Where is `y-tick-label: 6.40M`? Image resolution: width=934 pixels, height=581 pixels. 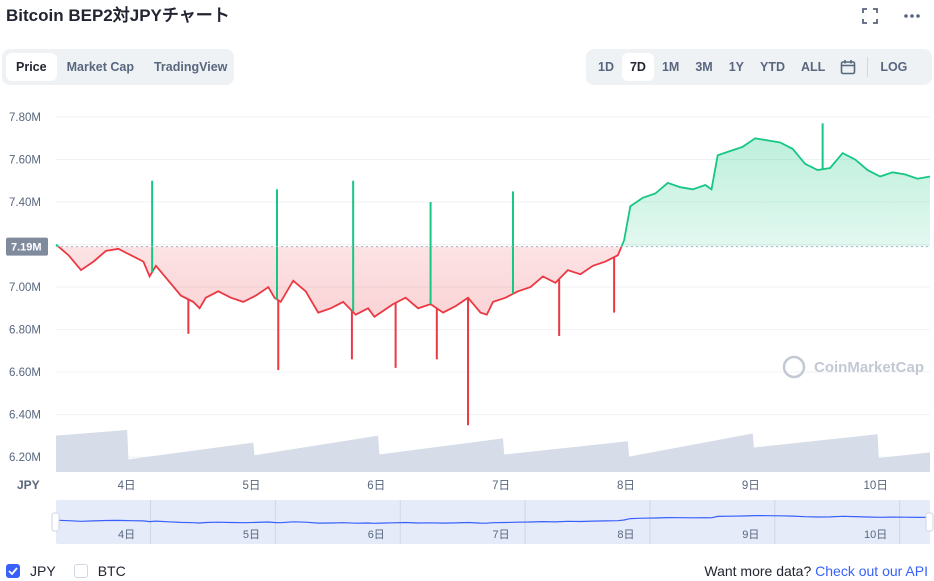
y-tick-label: 6.40M is located at coordinates (25, 416).